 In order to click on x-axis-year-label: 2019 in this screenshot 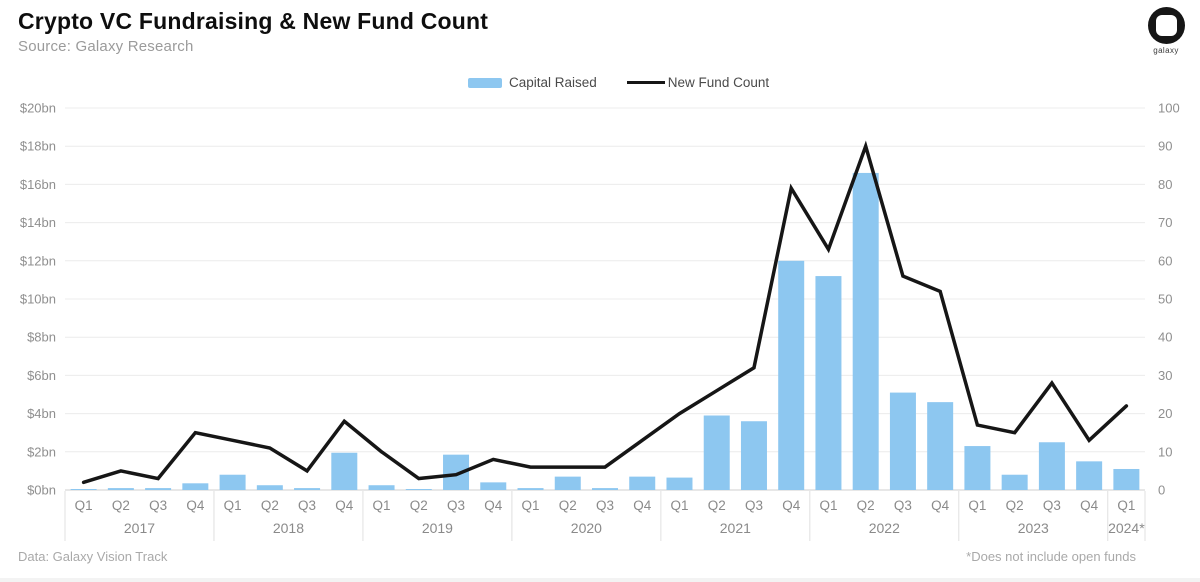, I will do `click(437, 528)`.